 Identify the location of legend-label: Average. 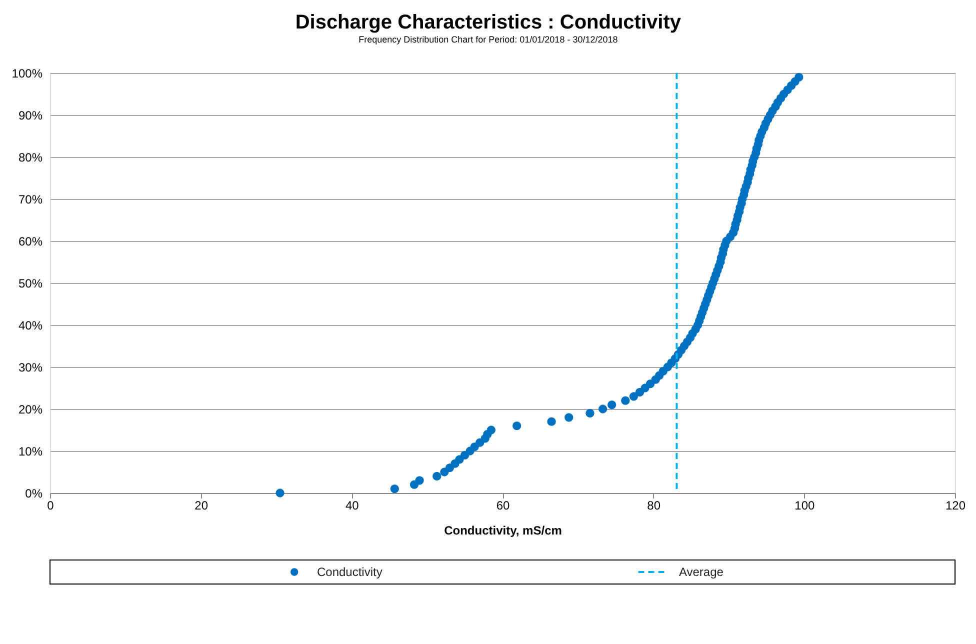
(701, 572).